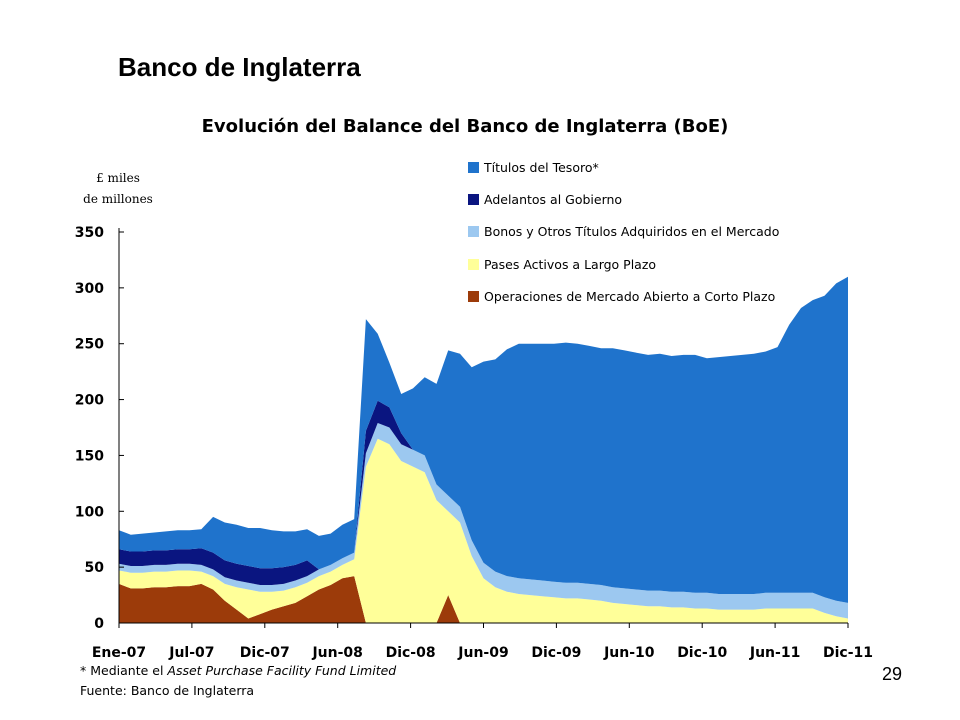  I want to click on x-tick-label-9: Jun-11, so click(774, 653).